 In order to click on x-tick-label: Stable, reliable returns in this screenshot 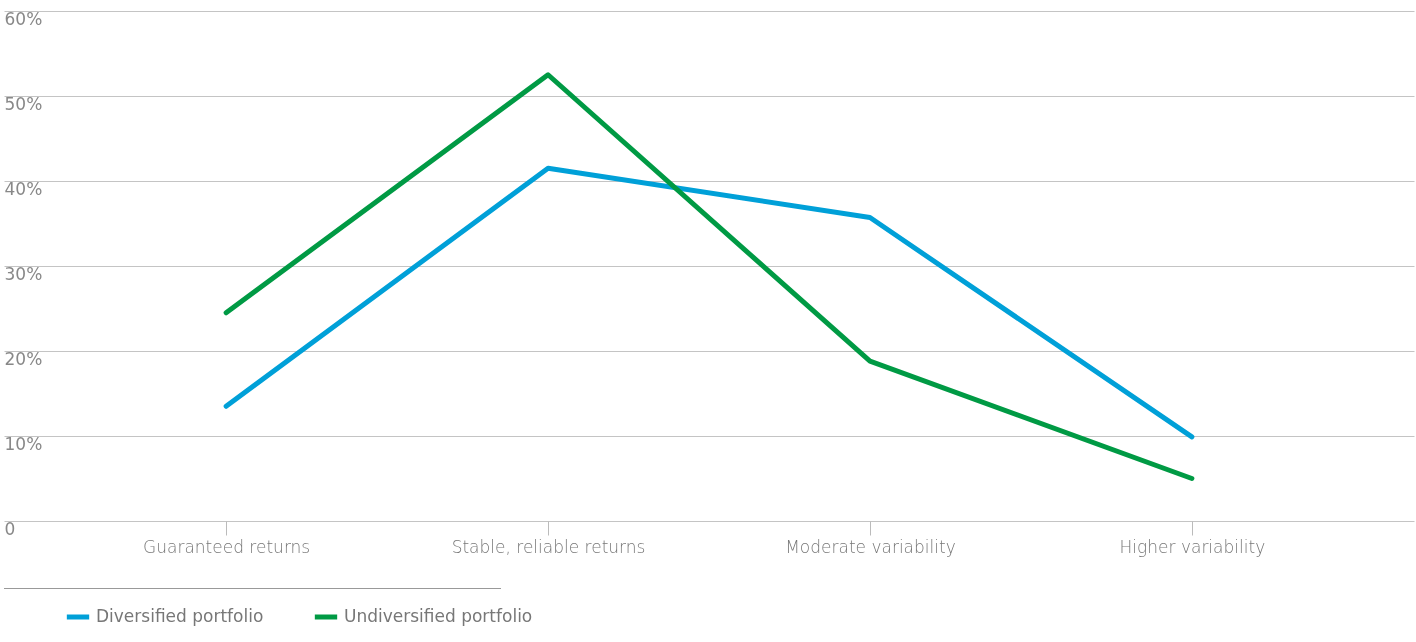, I will do `click(548, 546)`.